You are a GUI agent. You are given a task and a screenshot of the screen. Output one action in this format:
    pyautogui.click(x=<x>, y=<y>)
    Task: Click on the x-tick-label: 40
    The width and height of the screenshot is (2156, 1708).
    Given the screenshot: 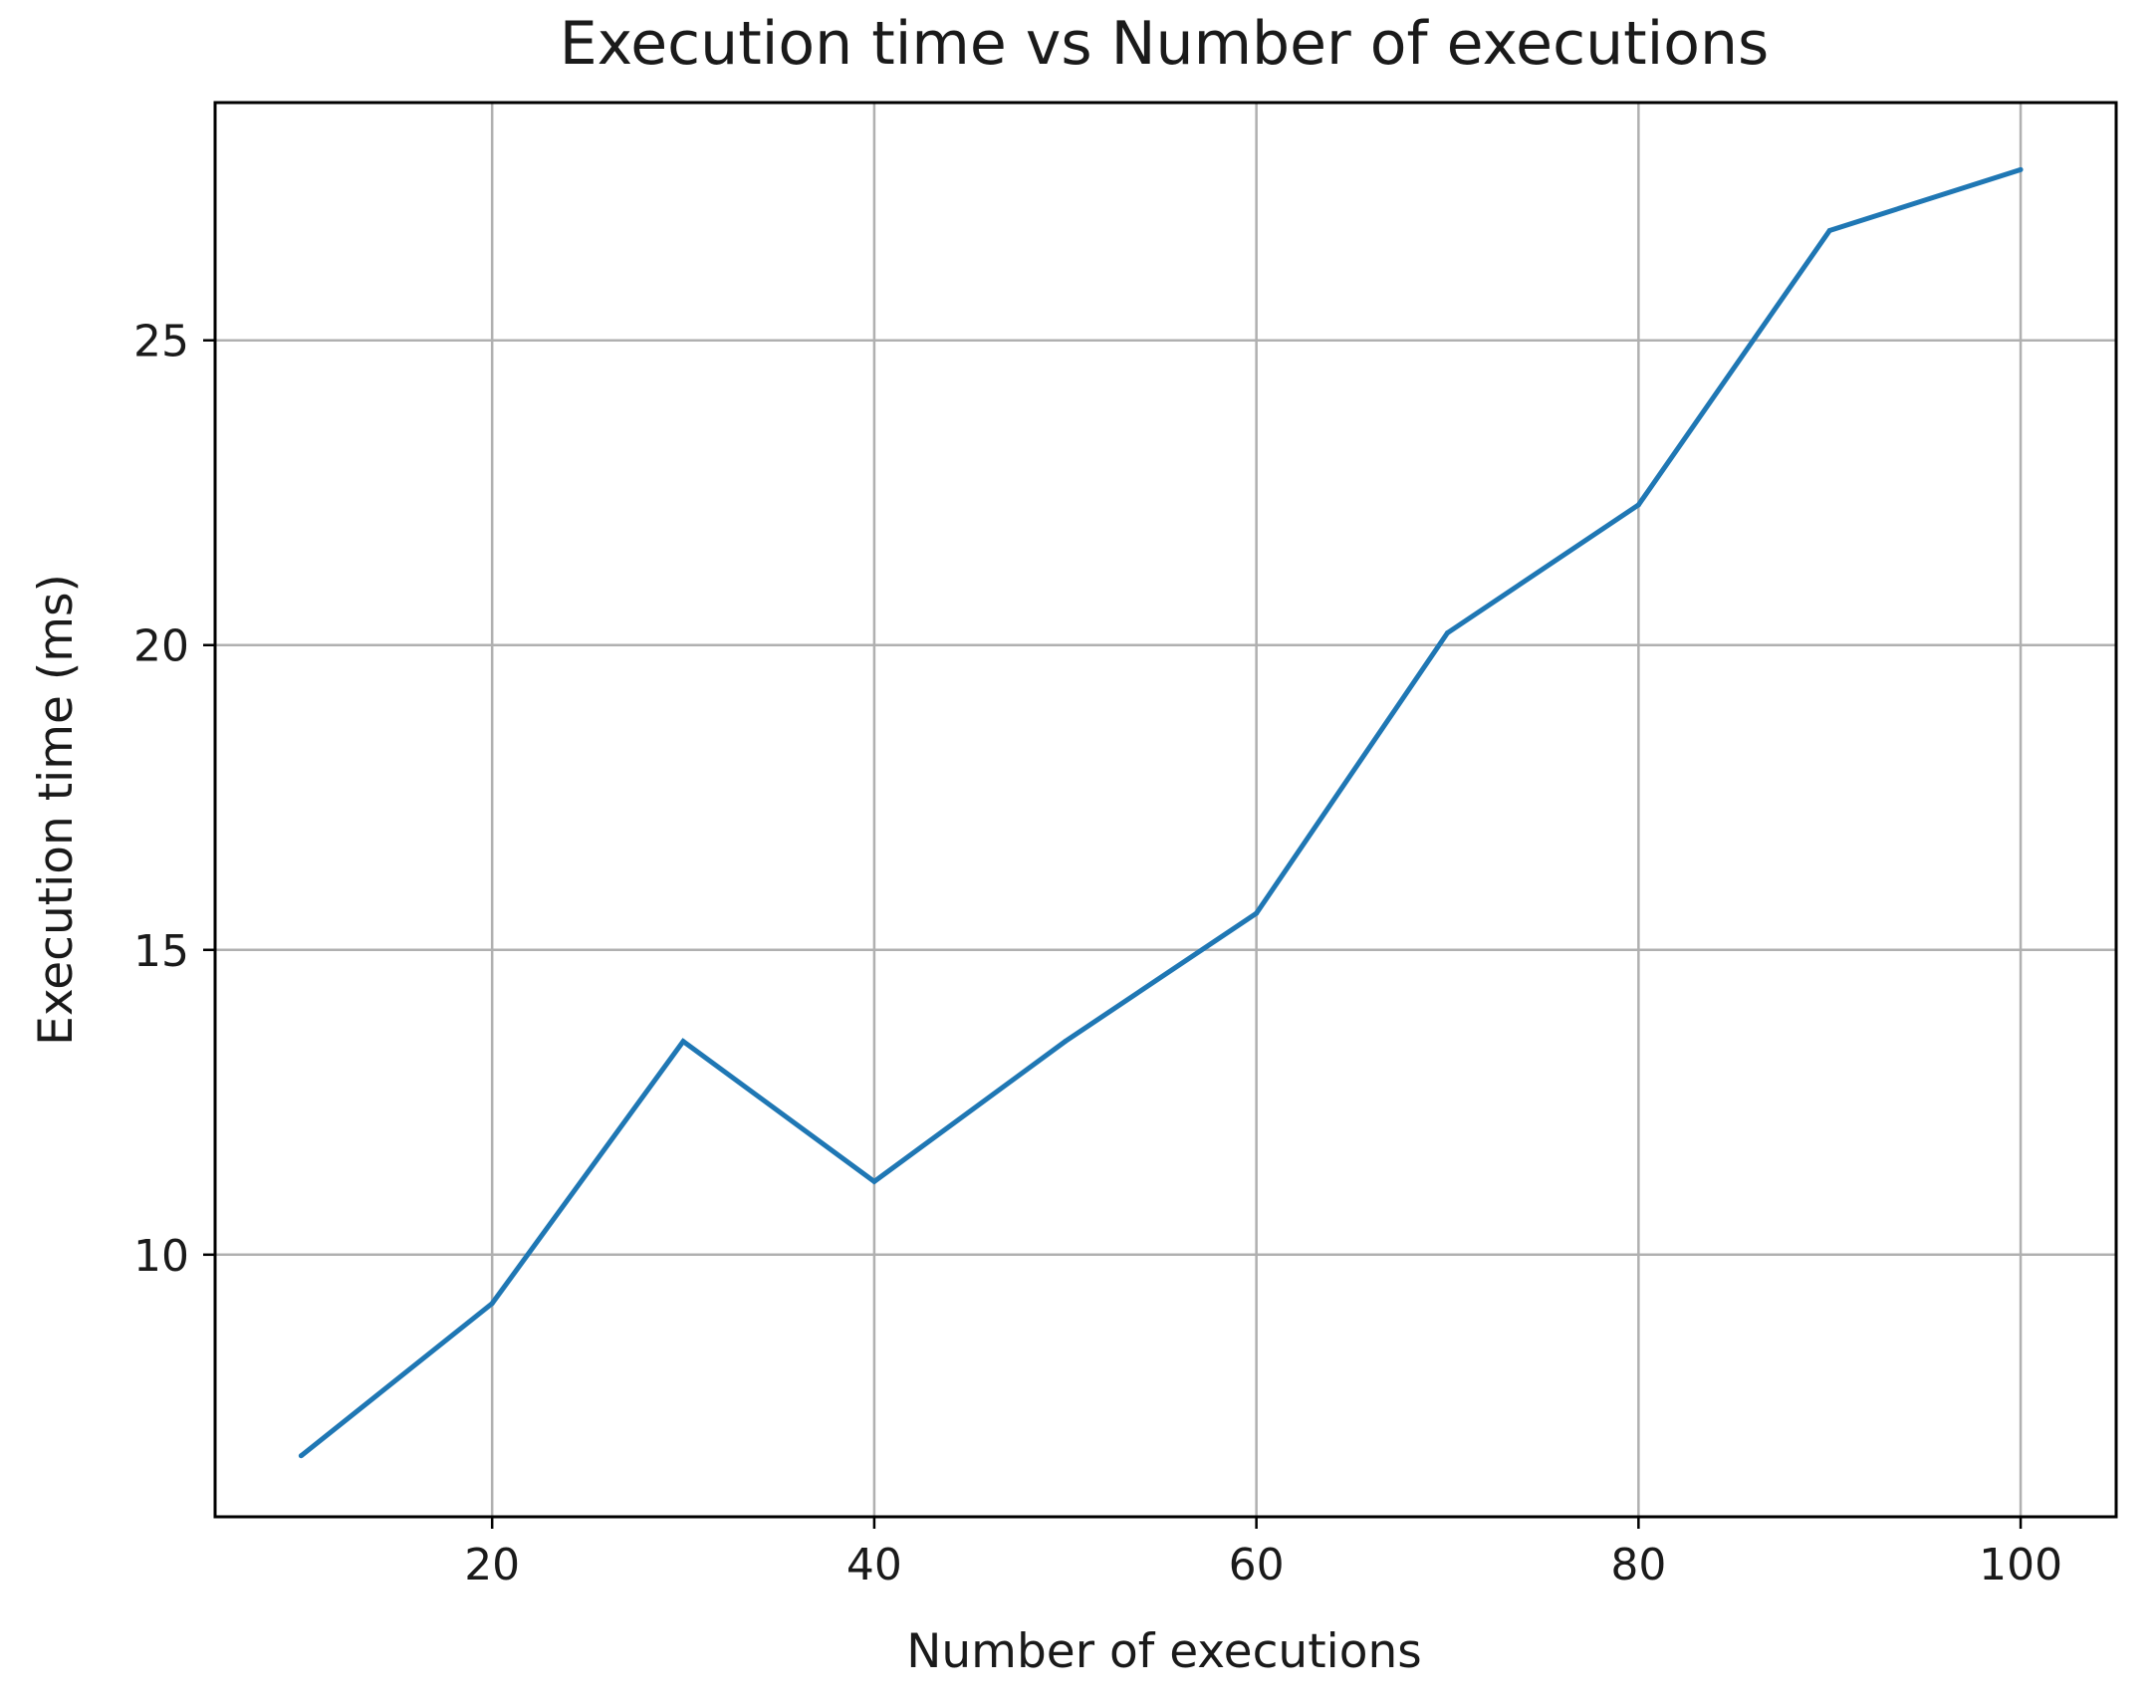 What is the action you would take?
    pyautogui.click(x=874, y=1565)
    